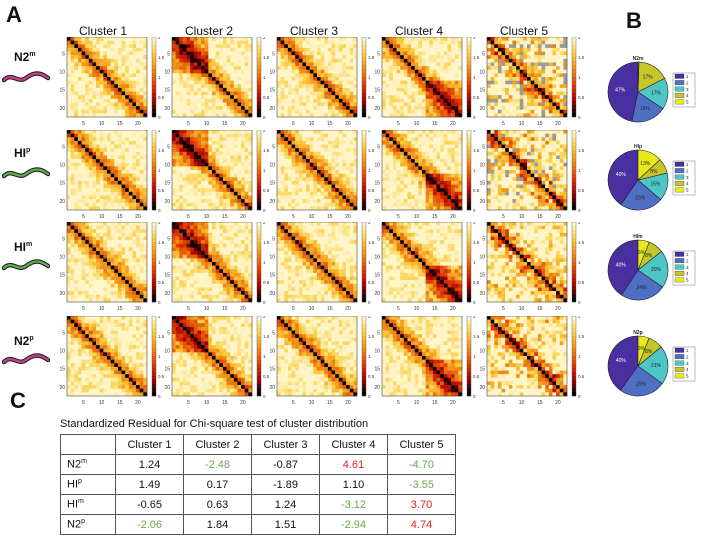 This screenshot has height=537, width=708. What do you see at coordinates (107, 170) in the screenshot?
I see `heatmap-frame` at bounding box center [107, 170].